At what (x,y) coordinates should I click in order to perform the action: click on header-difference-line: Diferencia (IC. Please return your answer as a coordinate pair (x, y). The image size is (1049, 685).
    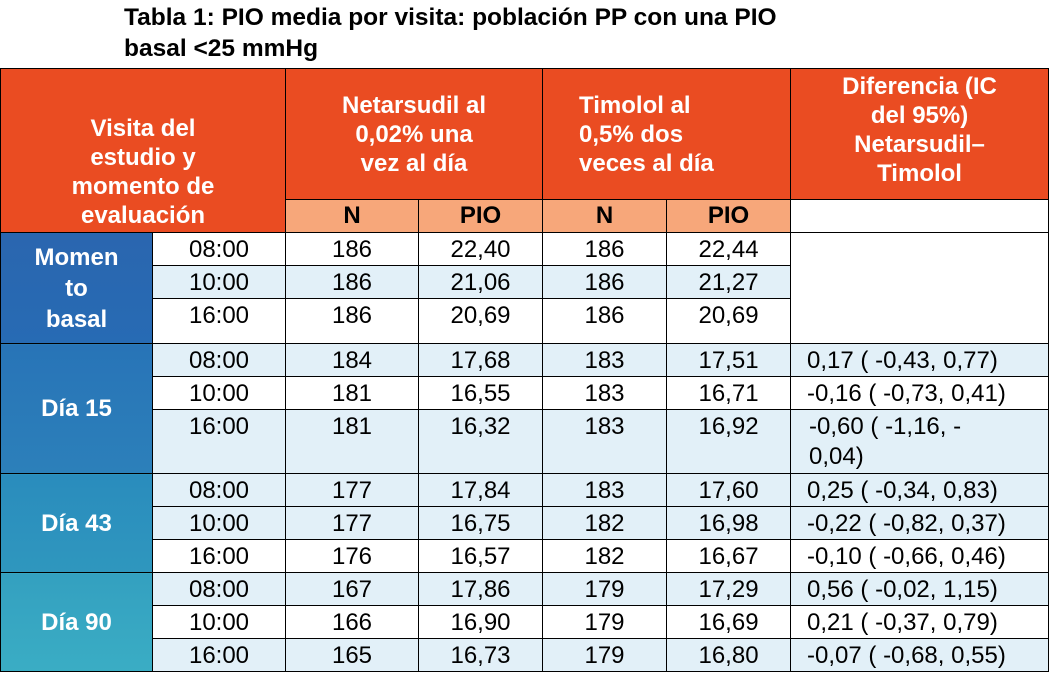
    Looking at the image, I should click on (919, 86).